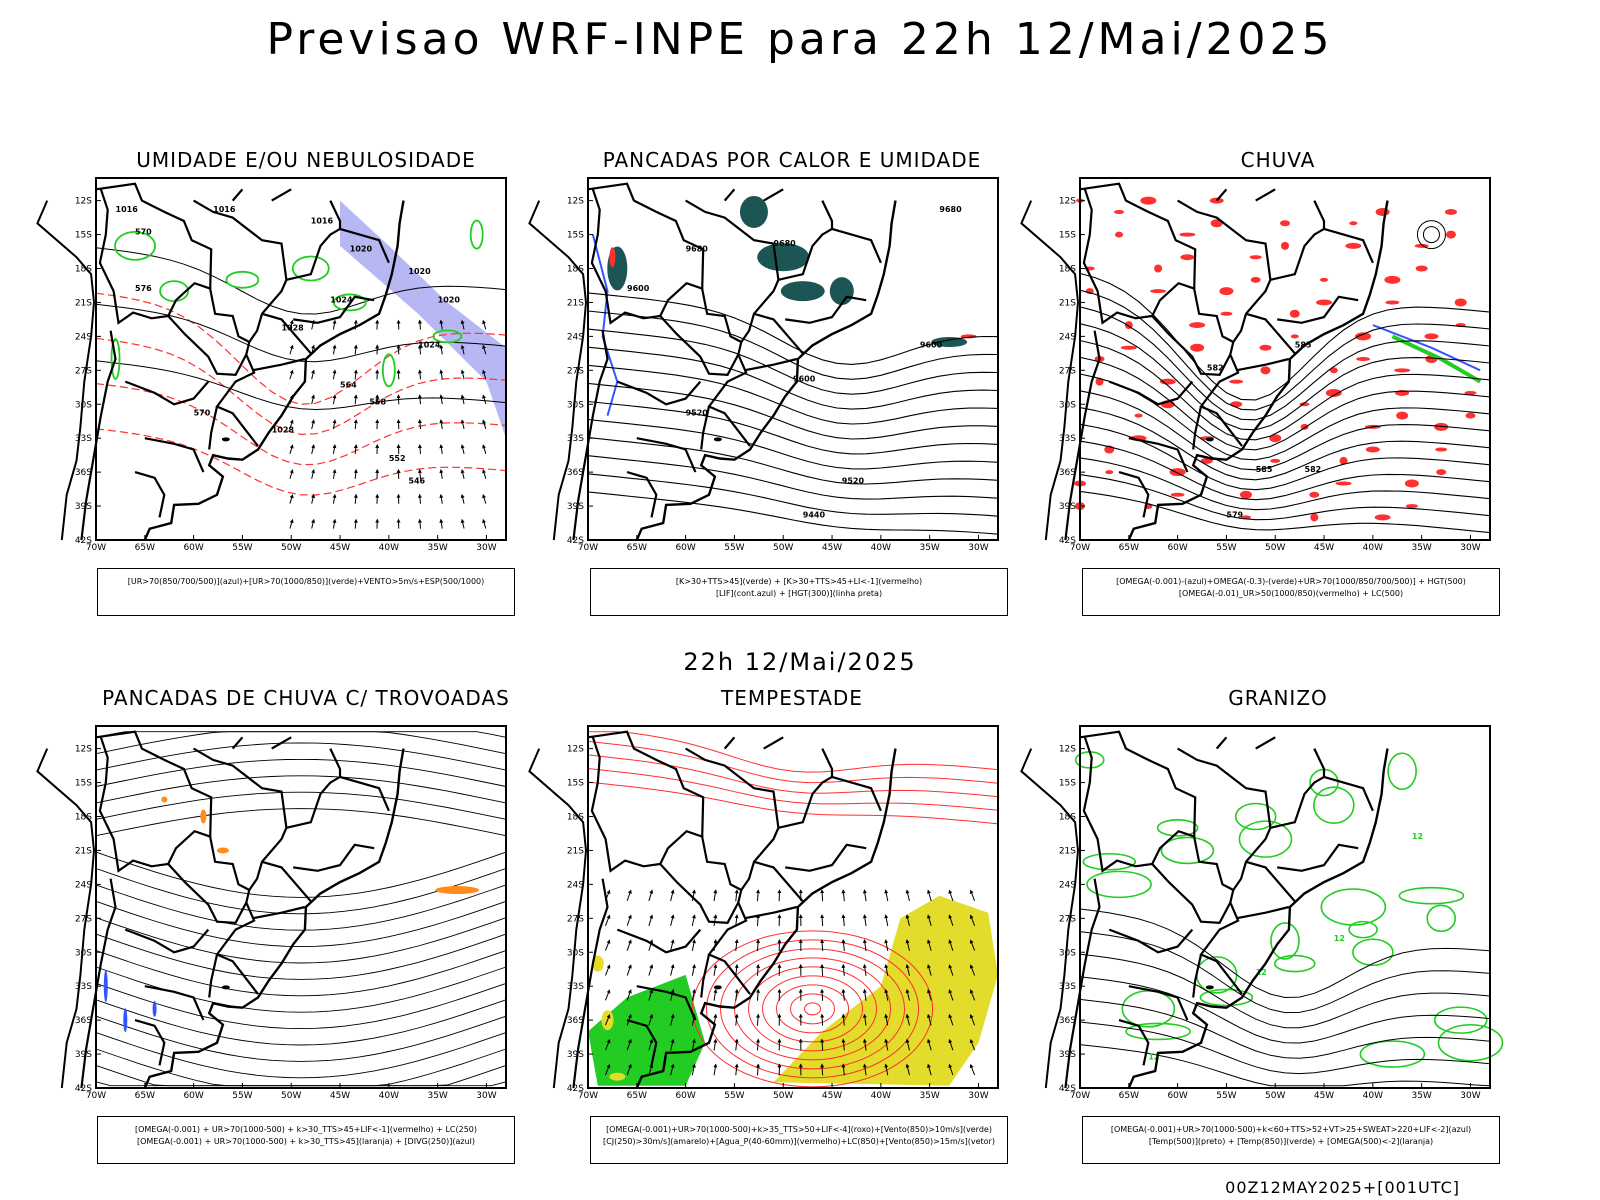  I want to click on contour-label: 570, so click(143, 232).